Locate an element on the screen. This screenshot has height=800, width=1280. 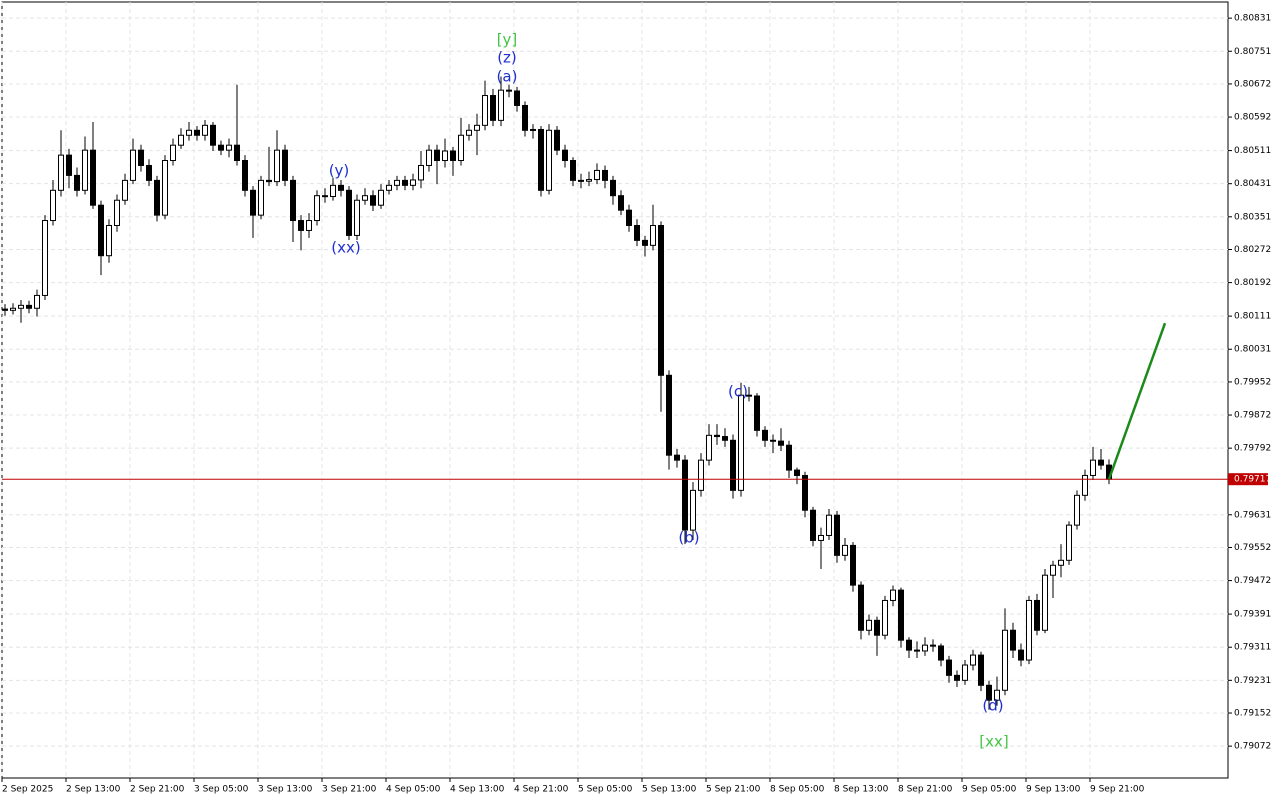
x-tick-label: 2 Sep 13:00 is located at coordinates (93, 790).